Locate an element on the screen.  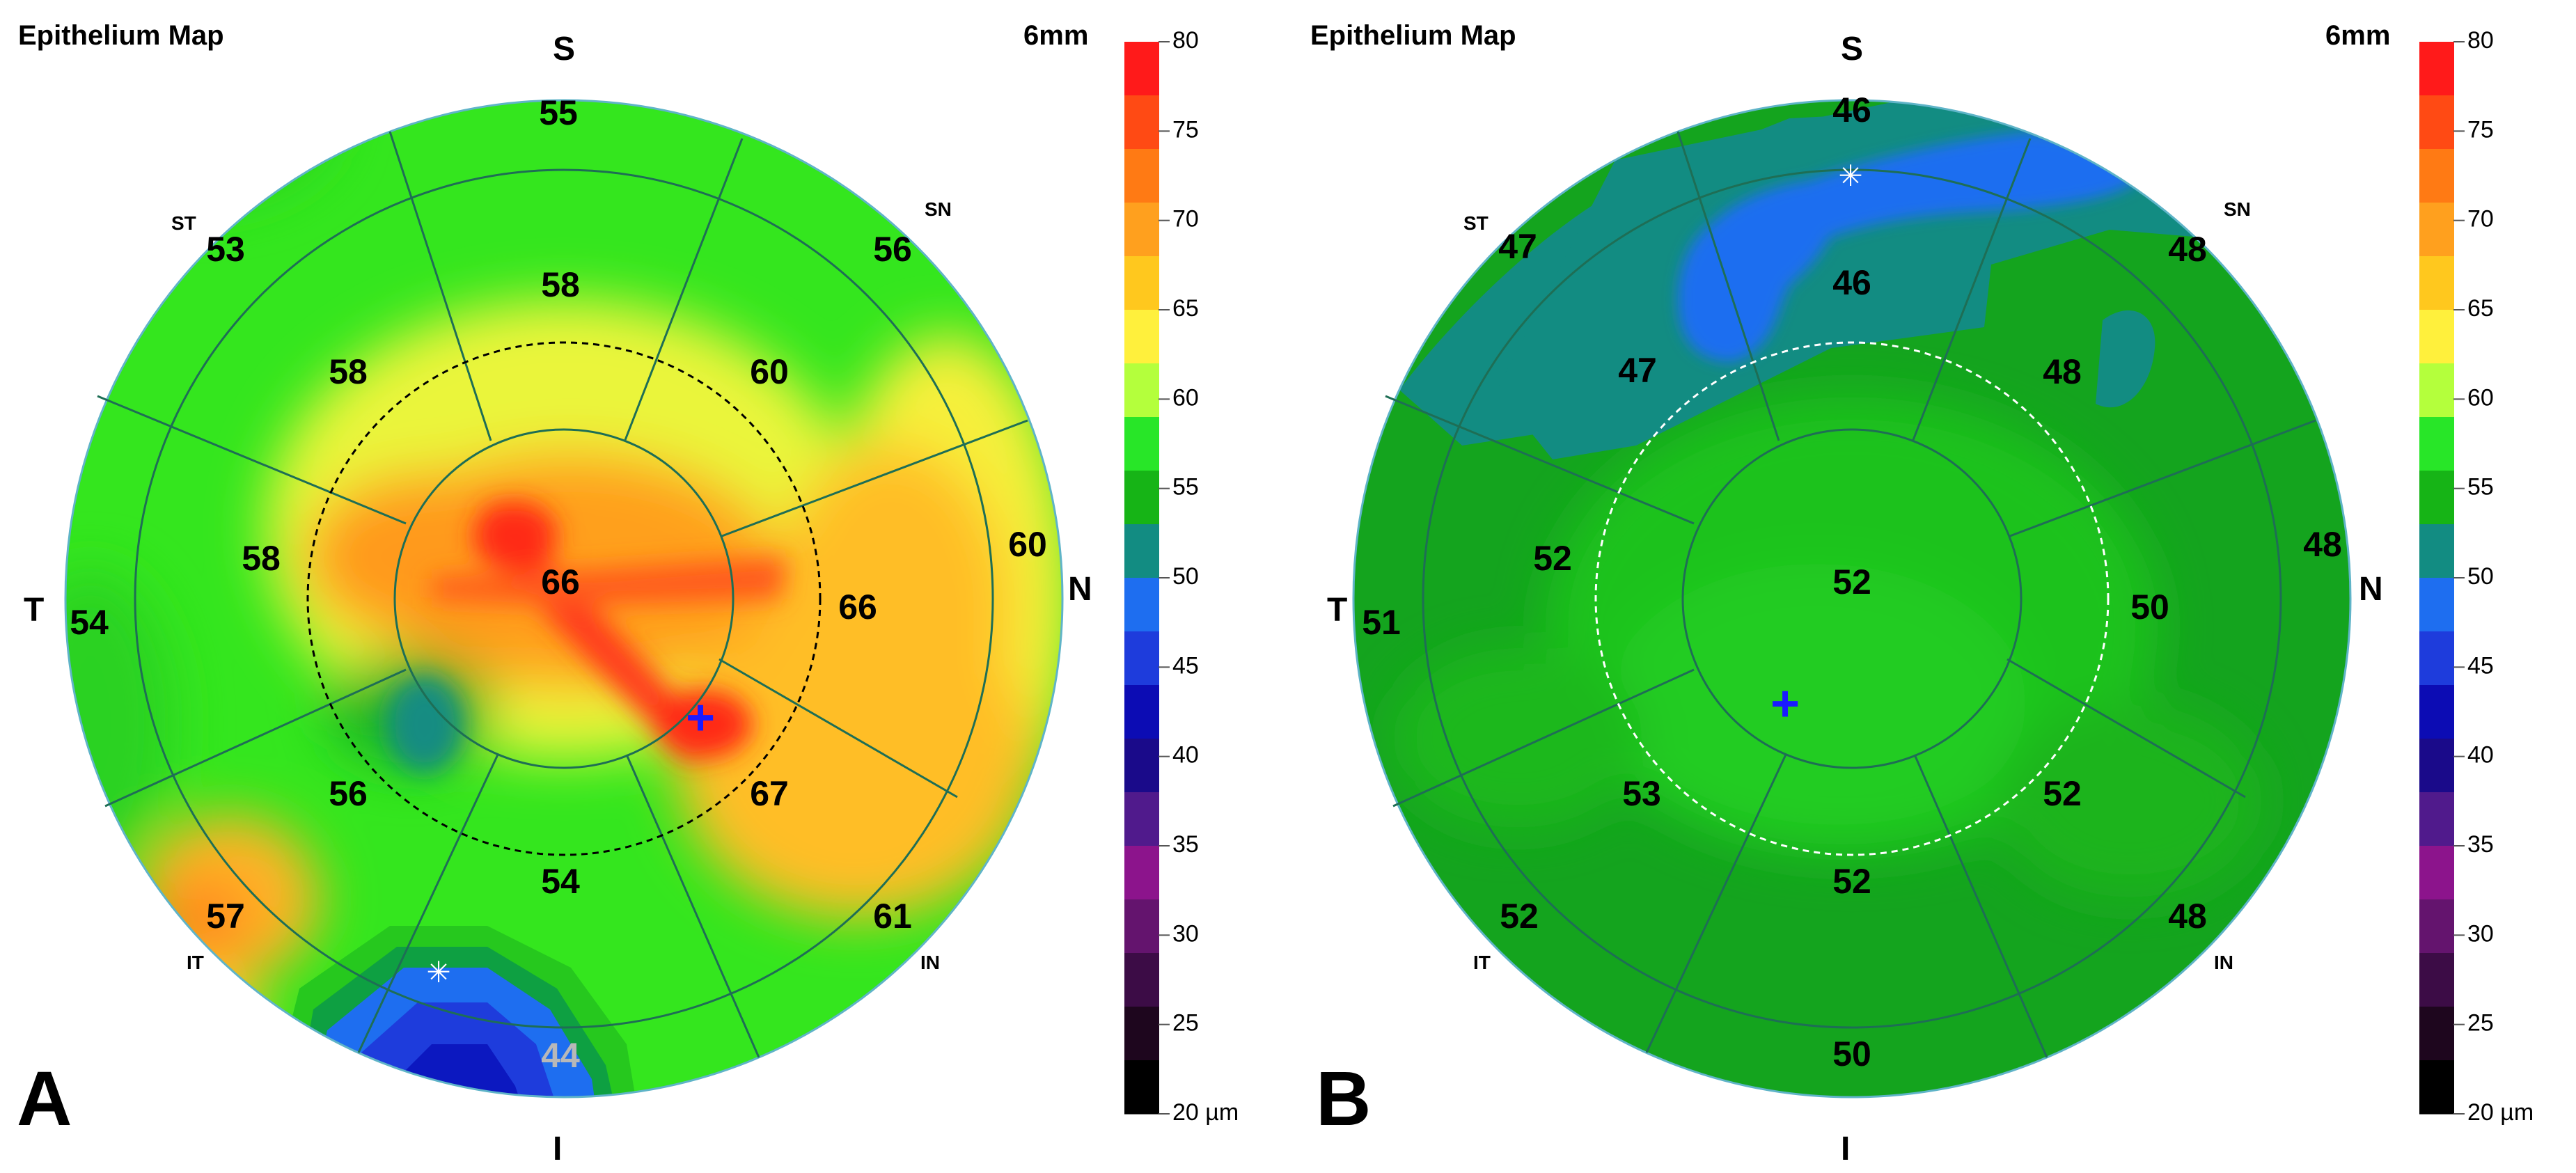
scale-tick-label: 35 is located at coordinates (1185, 844).